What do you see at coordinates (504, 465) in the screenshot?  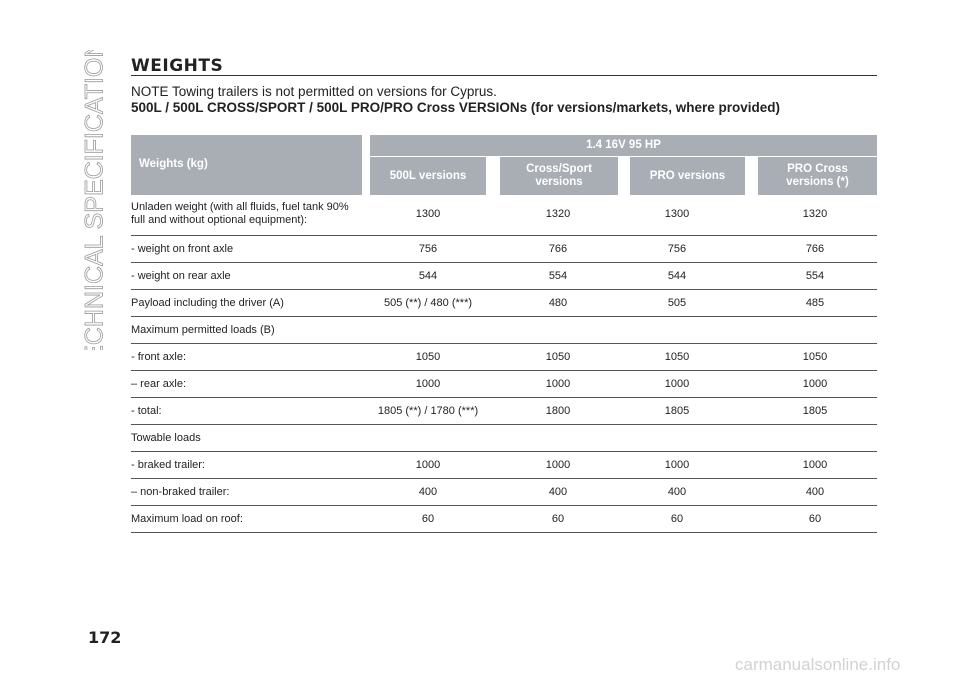 I see `table-row: - braked trailer: 1000 1000 1000 1000` at bounding box center [504, 465].